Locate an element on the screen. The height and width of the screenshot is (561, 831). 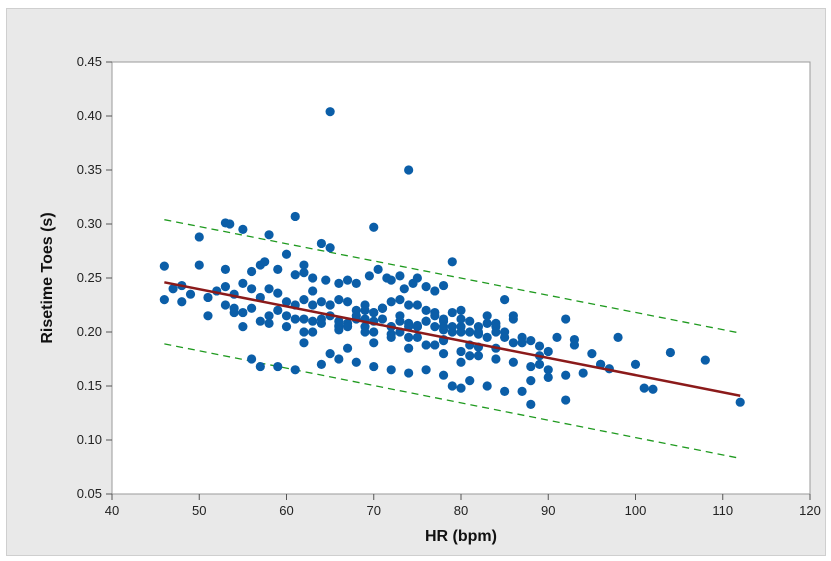
y-tick-label: 0.30 is located at coordinates (89, 223).